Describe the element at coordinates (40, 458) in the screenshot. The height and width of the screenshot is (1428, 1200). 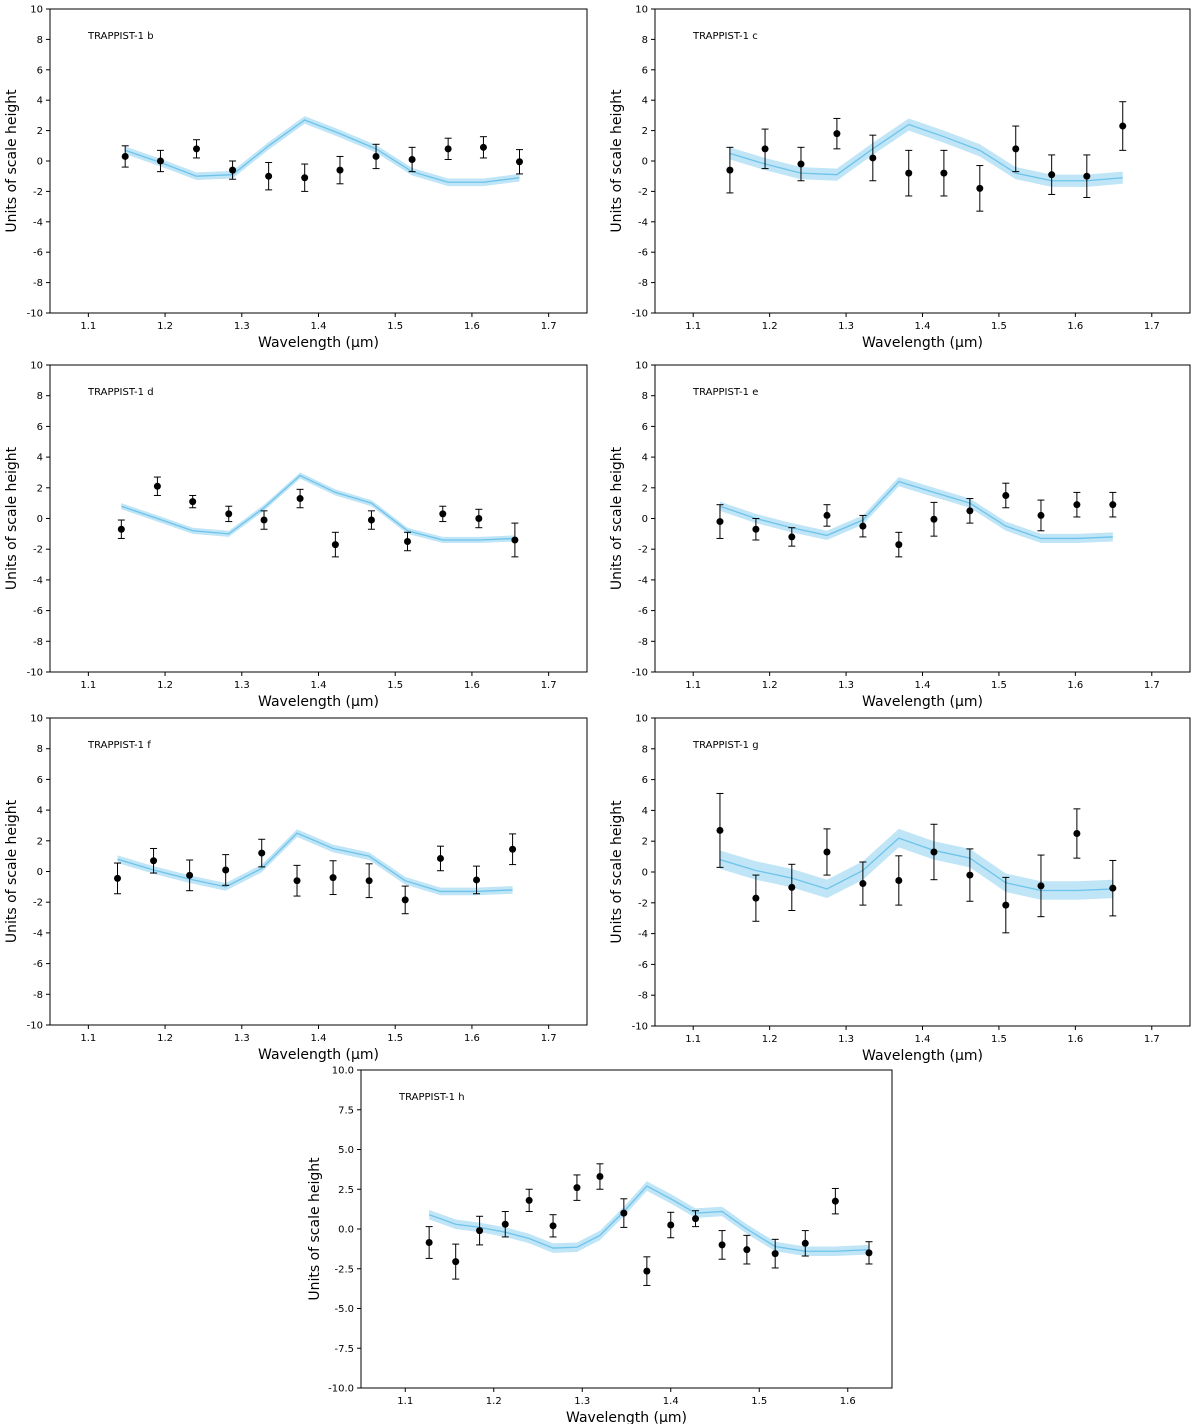
I see `y-tick-label: 4` at that location.